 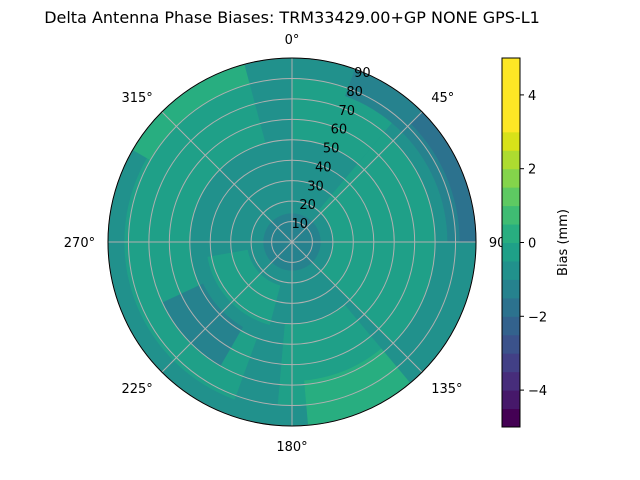 I want to click on colorbar-label: Bias (mm), so click(x=563, y=242).